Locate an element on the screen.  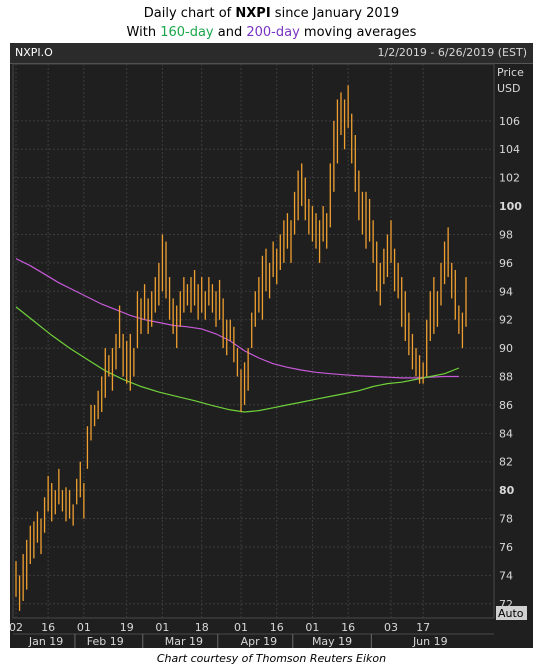
date-range: 1/2/2019 - 6/26/2019 (EST) is located at coordinates (452, 52).